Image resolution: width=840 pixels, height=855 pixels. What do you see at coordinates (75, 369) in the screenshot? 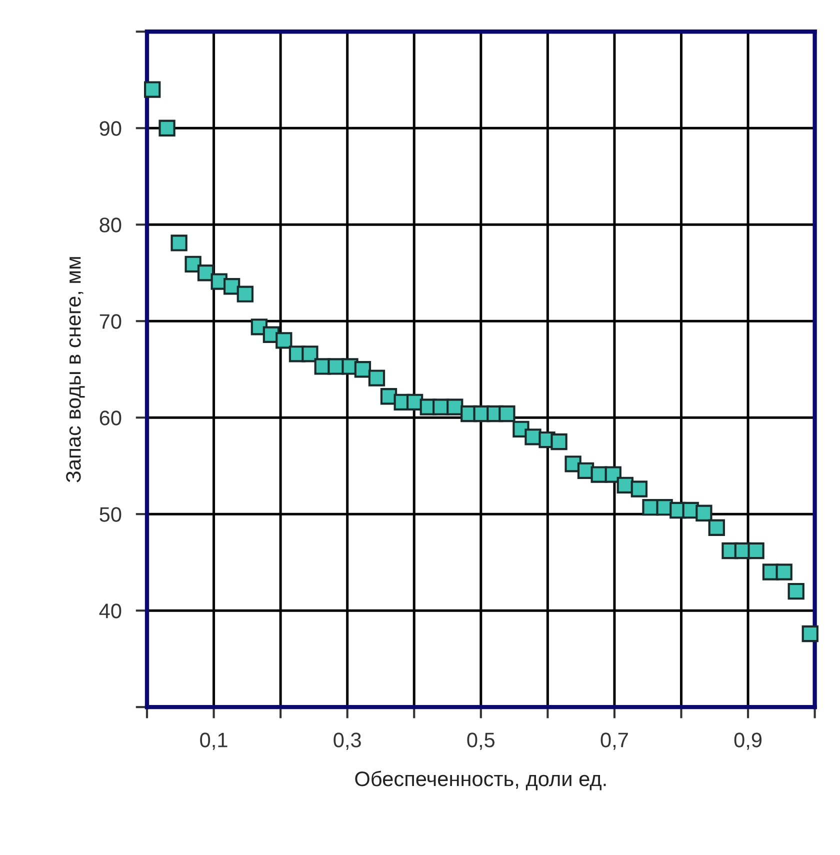
I see `y-axis-title: Запас воды в снеге, мм` at bounding box center [75, 369].